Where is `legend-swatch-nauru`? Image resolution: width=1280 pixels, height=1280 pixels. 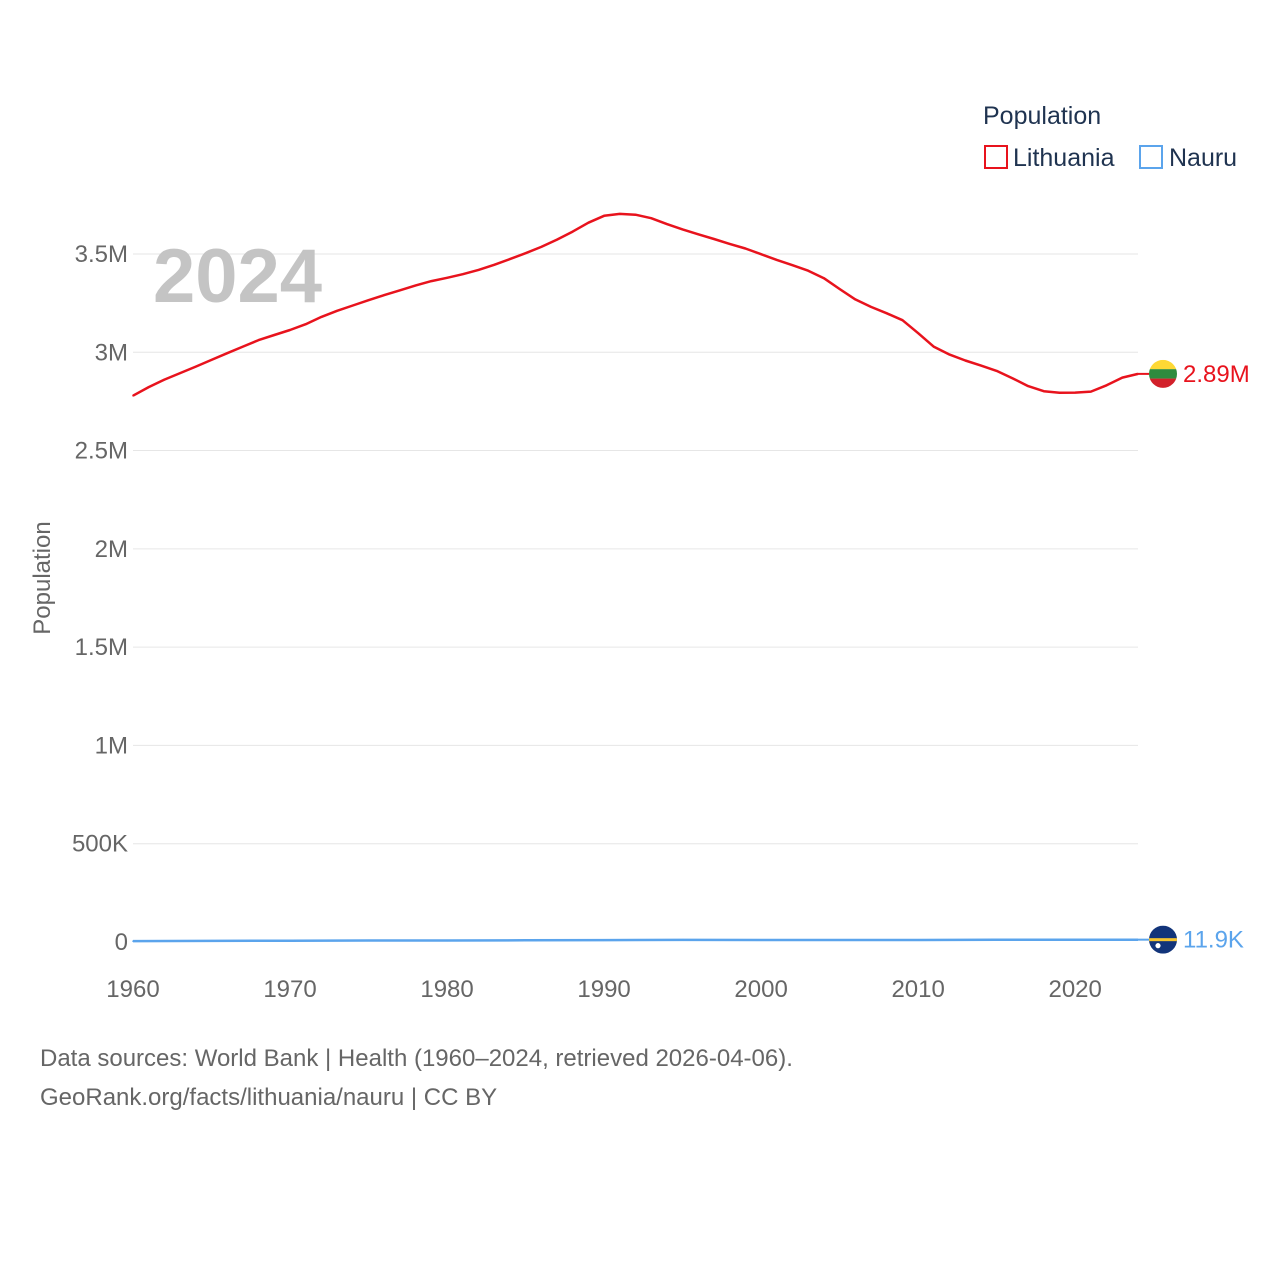
legend-swatch-nauru is located at coordinates (1151, 157).